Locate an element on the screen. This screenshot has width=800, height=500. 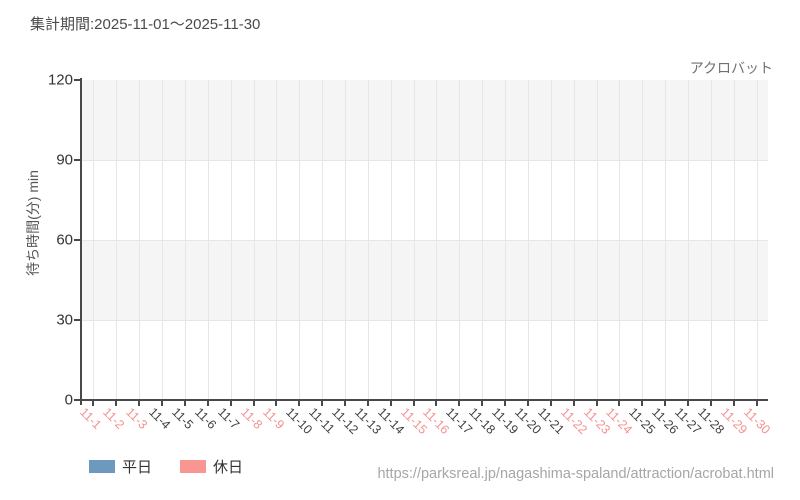
legend: 平日 休日 is located at coordinates (166, 466).